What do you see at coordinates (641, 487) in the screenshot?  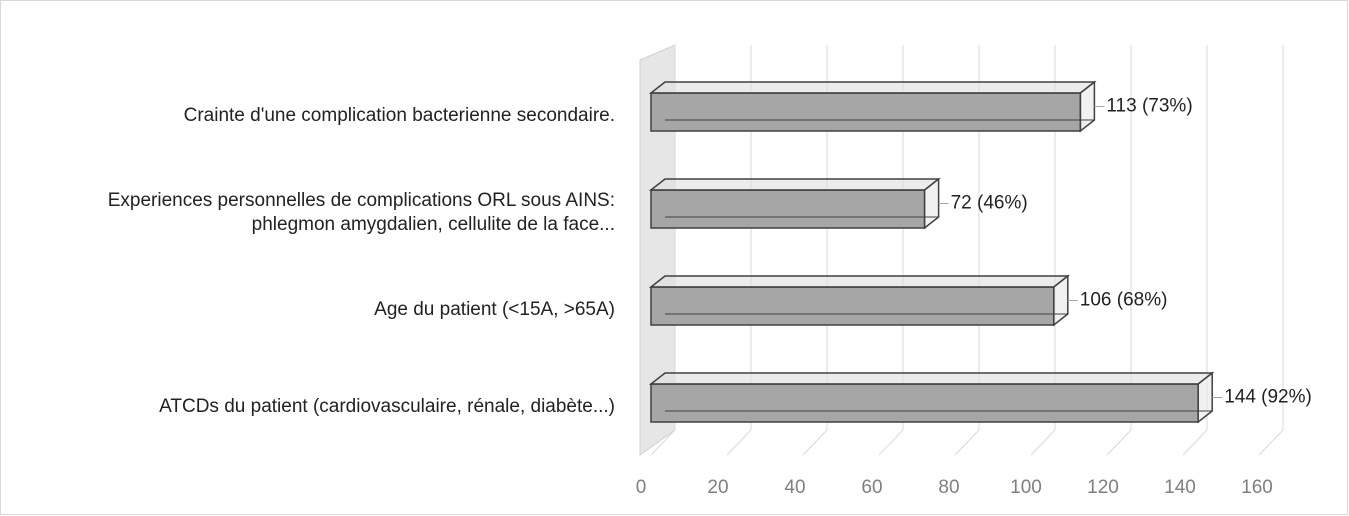 I see `x-tick-label: 0` at bounding box center [641, 487].